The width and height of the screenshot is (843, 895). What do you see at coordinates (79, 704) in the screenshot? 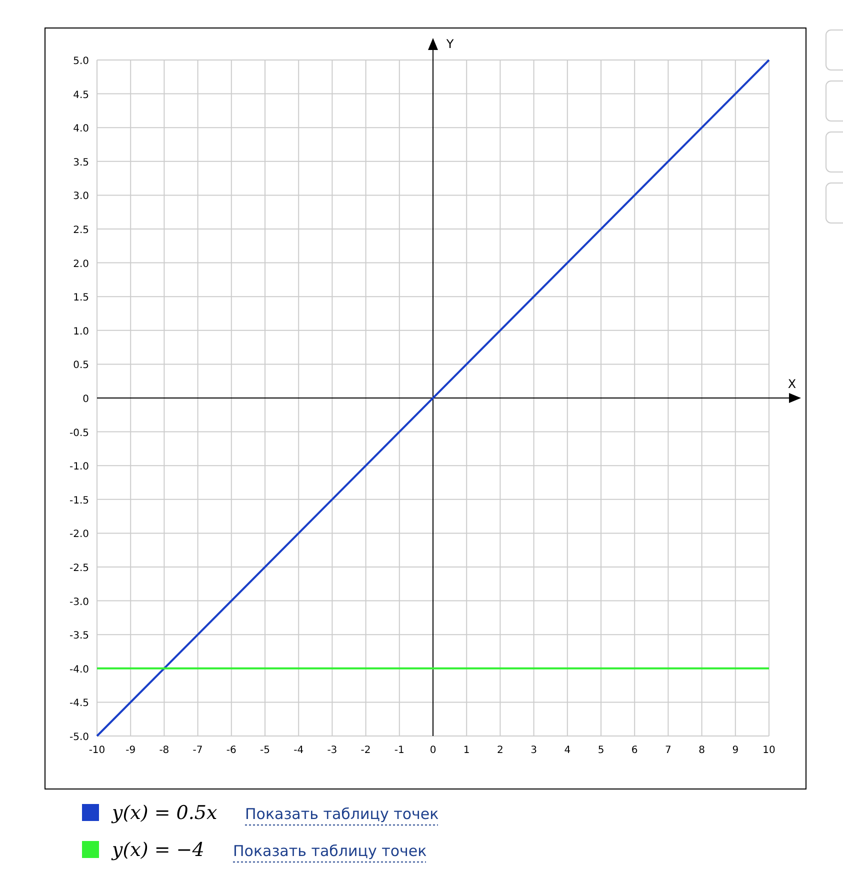
I see `y-tick-label: -4.5` at bounding box center [79, 704].